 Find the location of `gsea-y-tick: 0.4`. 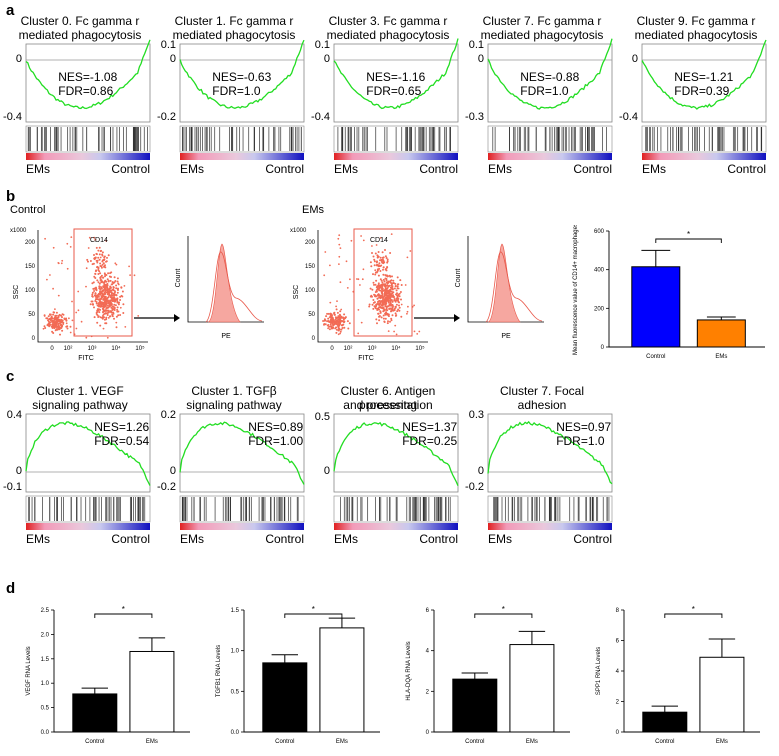

gsea-y-tick: 0.4 is located at coordinates (14, 415).